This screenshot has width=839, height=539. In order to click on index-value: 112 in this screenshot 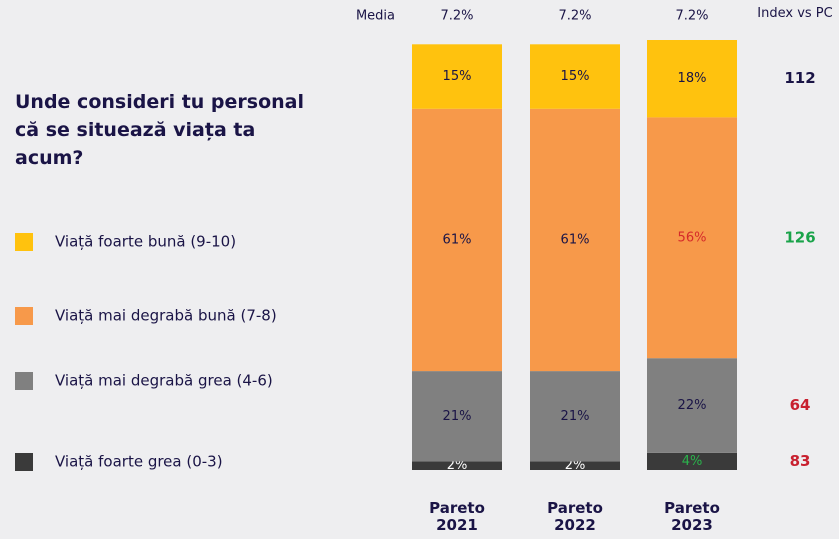, I will do `click(799, 78)`.